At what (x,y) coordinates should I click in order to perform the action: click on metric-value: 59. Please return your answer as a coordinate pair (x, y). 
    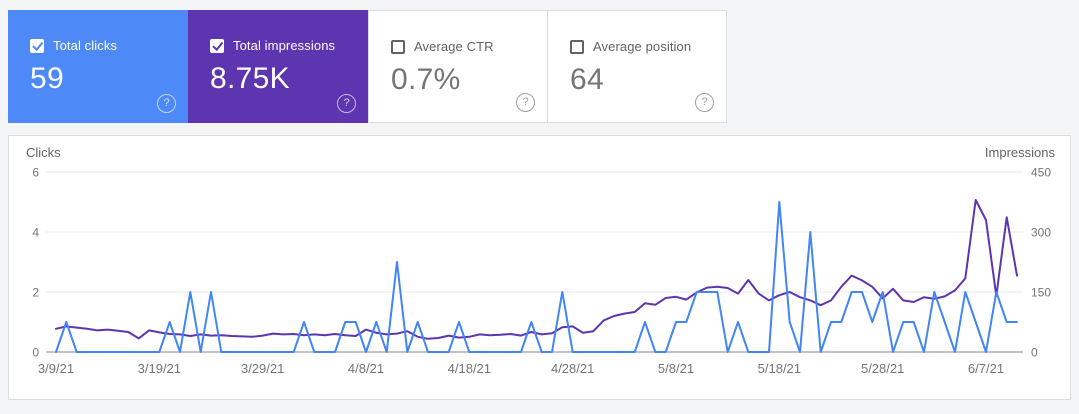
    Looking at the image, I should click on (47, 78).